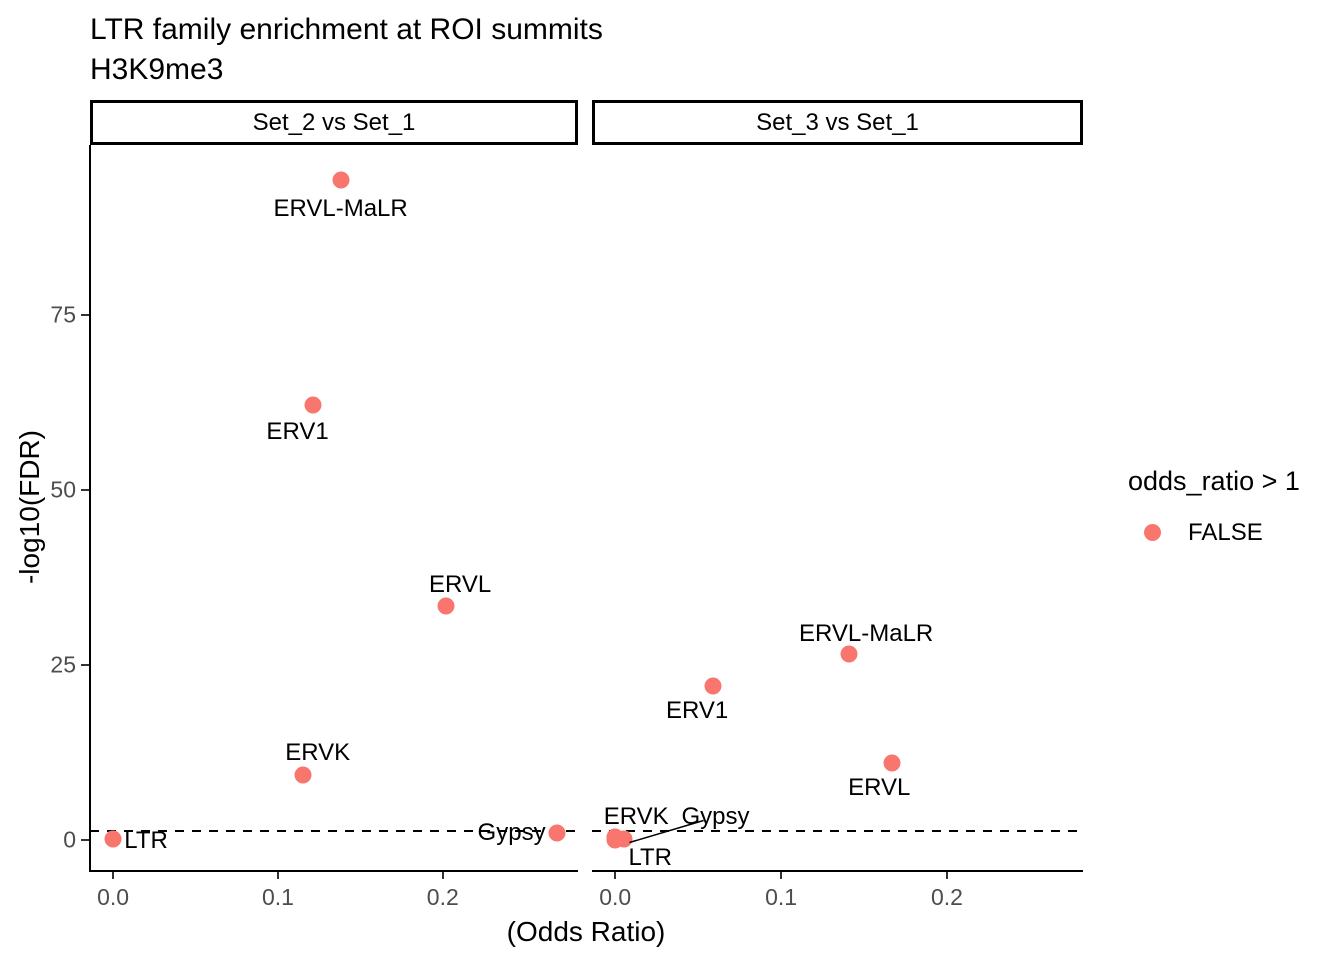 The width and height of the screenshot is (1344, 960). What do you see at coordinates (63, 664) in the screenshot?
I see `y-tick-label: 25` at bounding box center [63, 664].